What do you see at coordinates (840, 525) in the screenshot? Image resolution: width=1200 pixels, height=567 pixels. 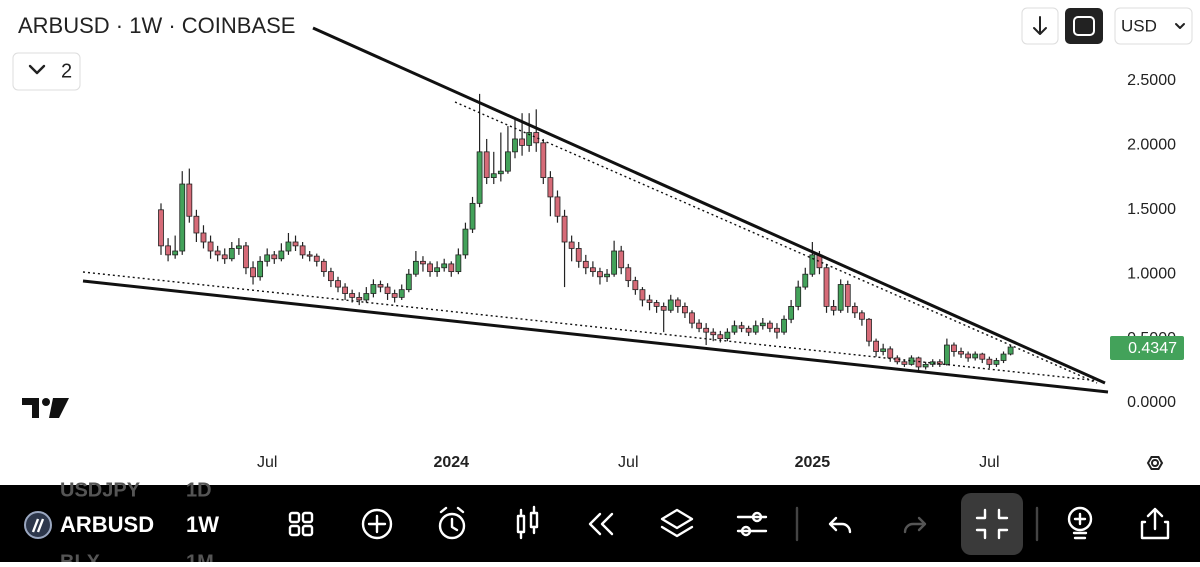 I see `undo-icon` at bounding box center [840, 525].